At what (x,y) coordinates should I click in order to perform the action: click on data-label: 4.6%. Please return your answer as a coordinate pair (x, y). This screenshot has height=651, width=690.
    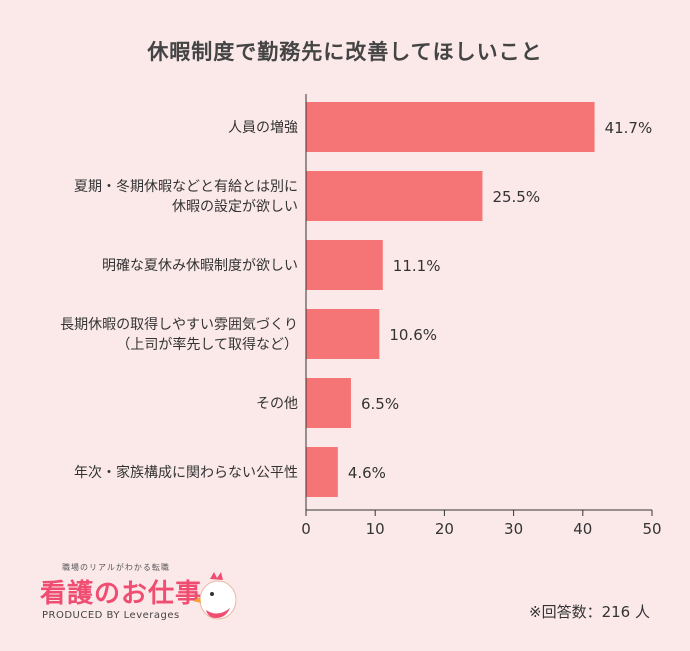
    Looking at the image, I should click on (367, 473).